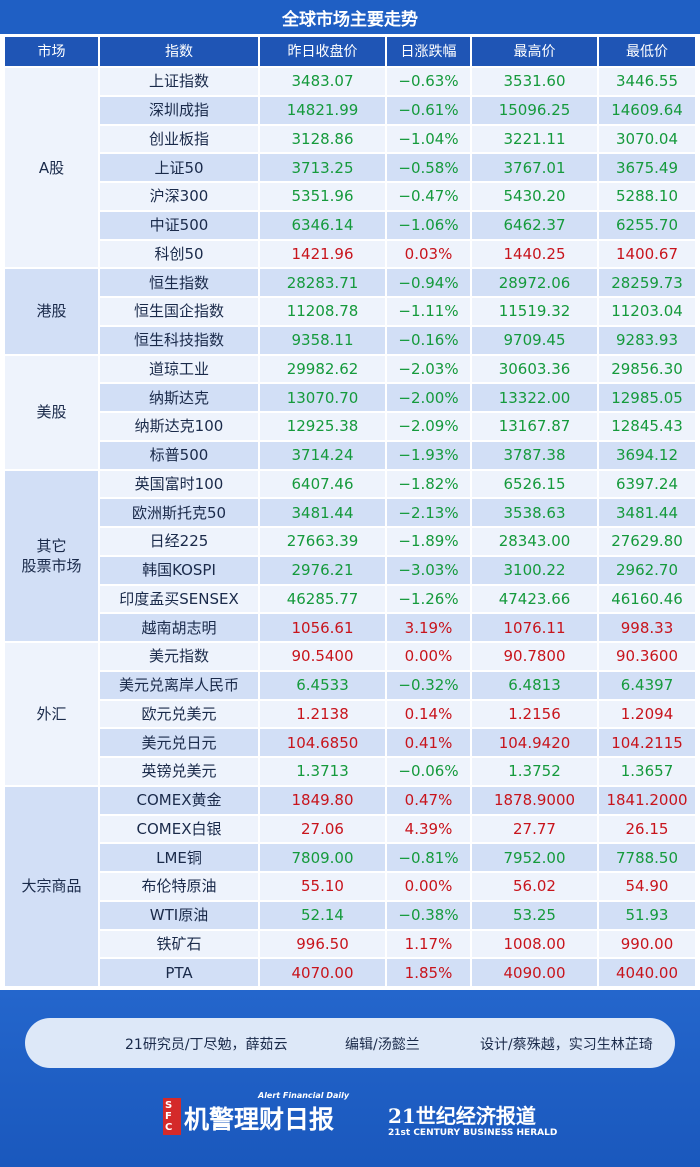 The width and height of the screenshot is (700, 1167). I want to click on index-name: COMEX白银, so click(179, 829).